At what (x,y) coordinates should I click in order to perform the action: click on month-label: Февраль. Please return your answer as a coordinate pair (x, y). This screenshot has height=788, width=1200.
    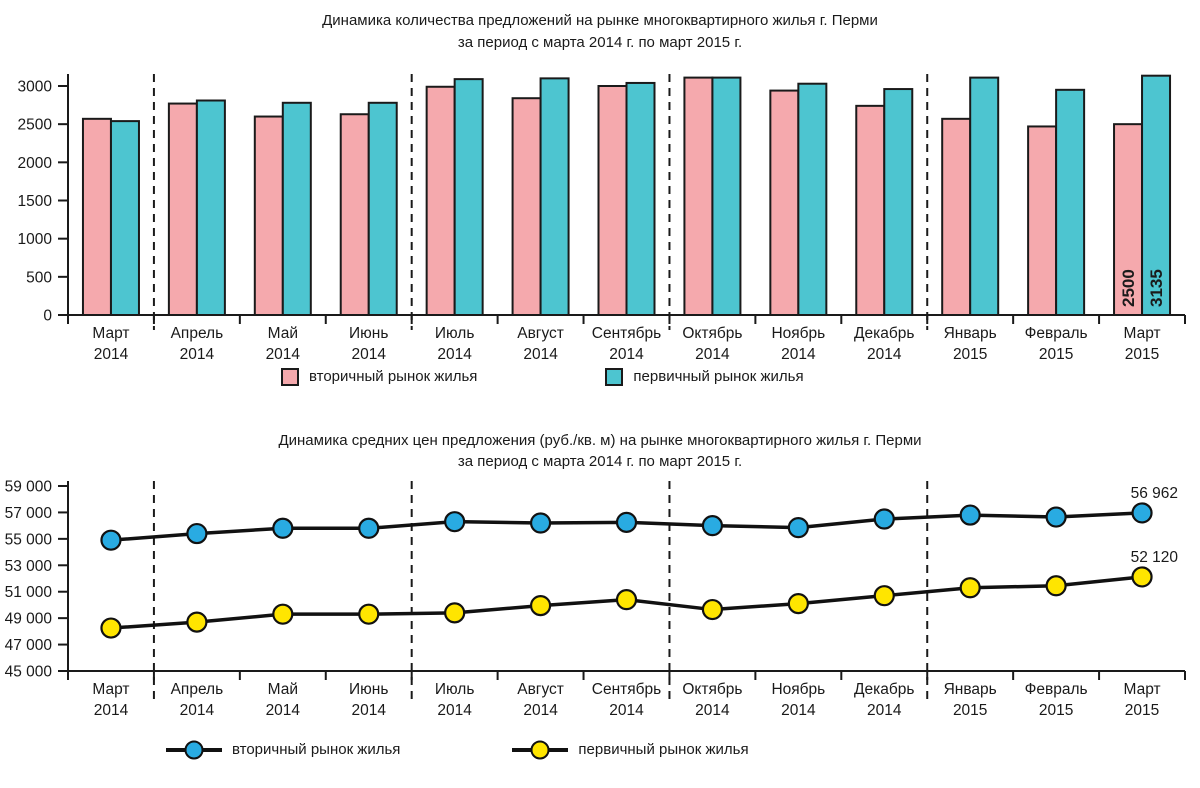
    Looking at the image, I should click on (1056, 333).